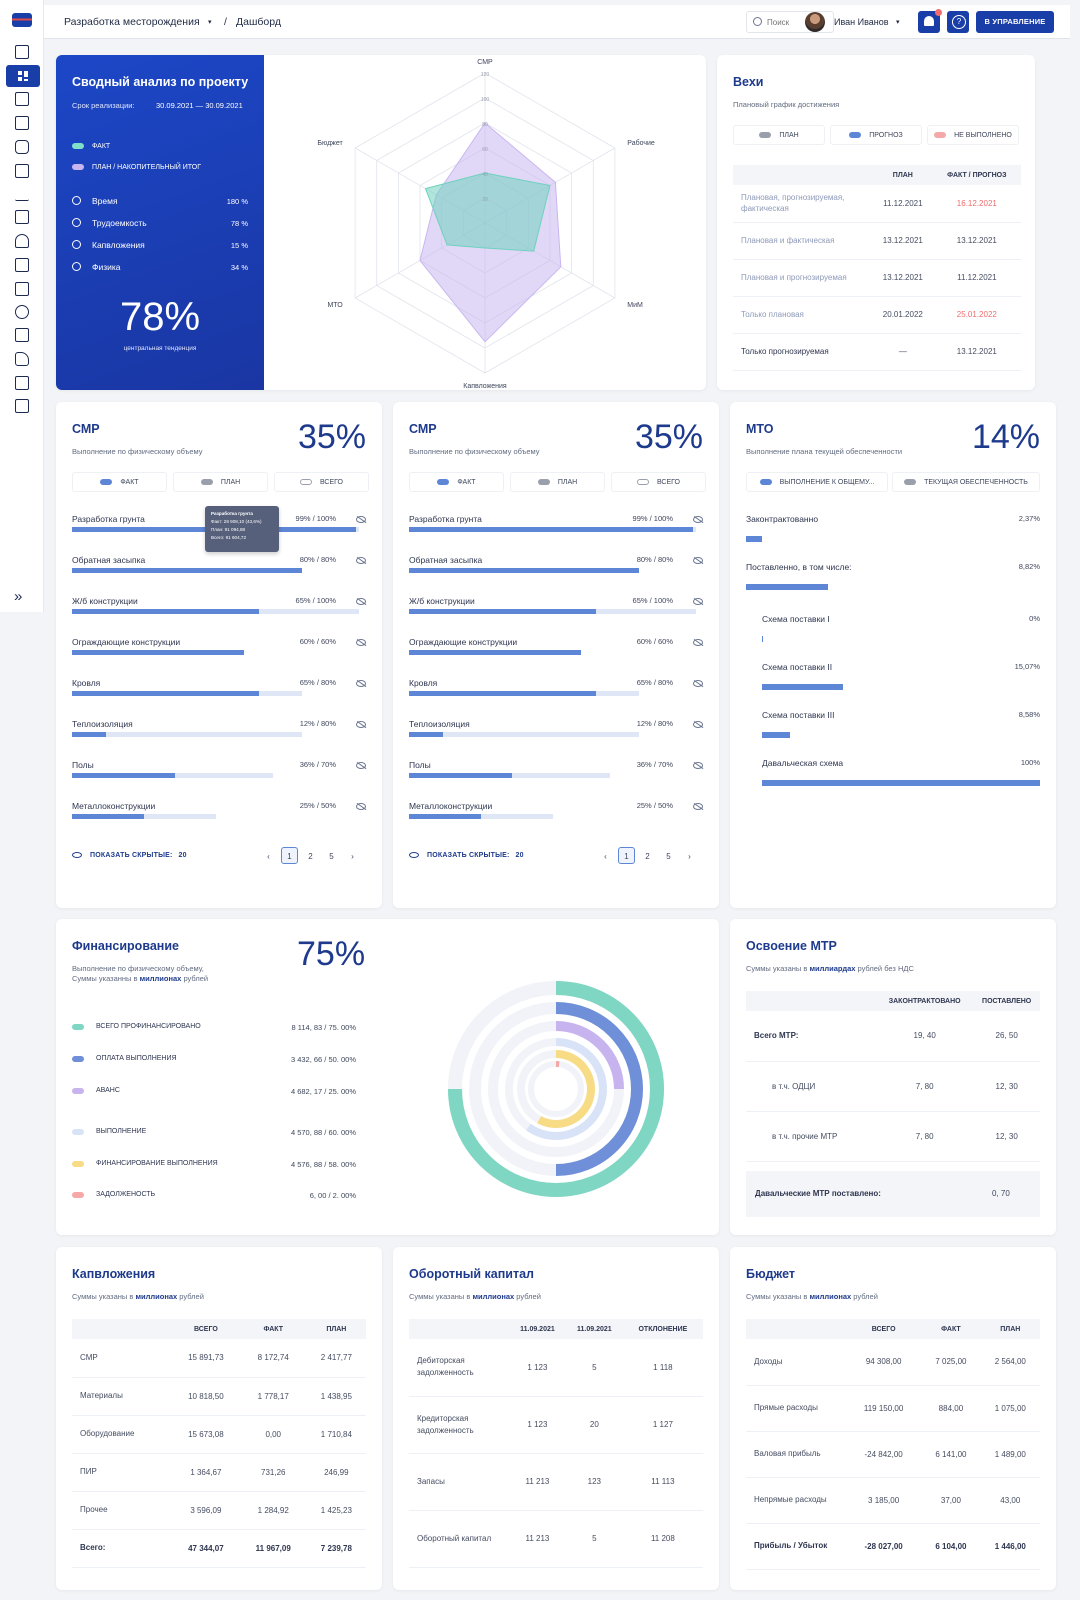 This screenshot has width=1080, height=1600. What do you see at coordinates (893, 1408) in the screenshot?
I see `table-row: Прямые расходы 119 150,00 884,00 1 075,00` at bounding box center [893, 1408].